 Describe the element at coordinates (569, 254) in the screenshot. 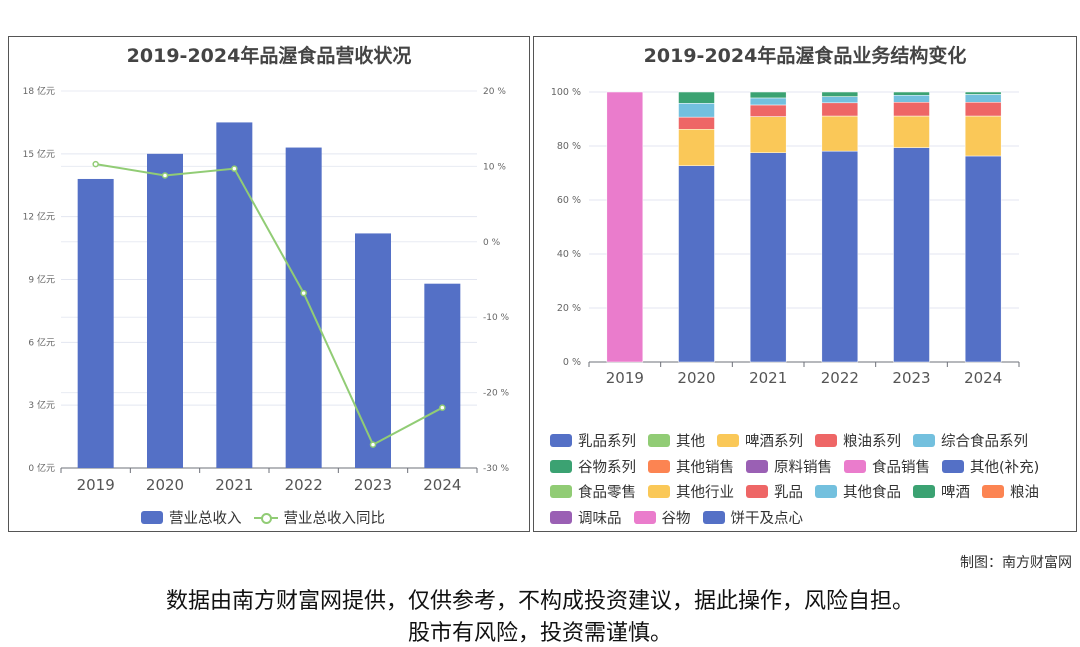

I see `y-tick-label: 40 %` at that location.